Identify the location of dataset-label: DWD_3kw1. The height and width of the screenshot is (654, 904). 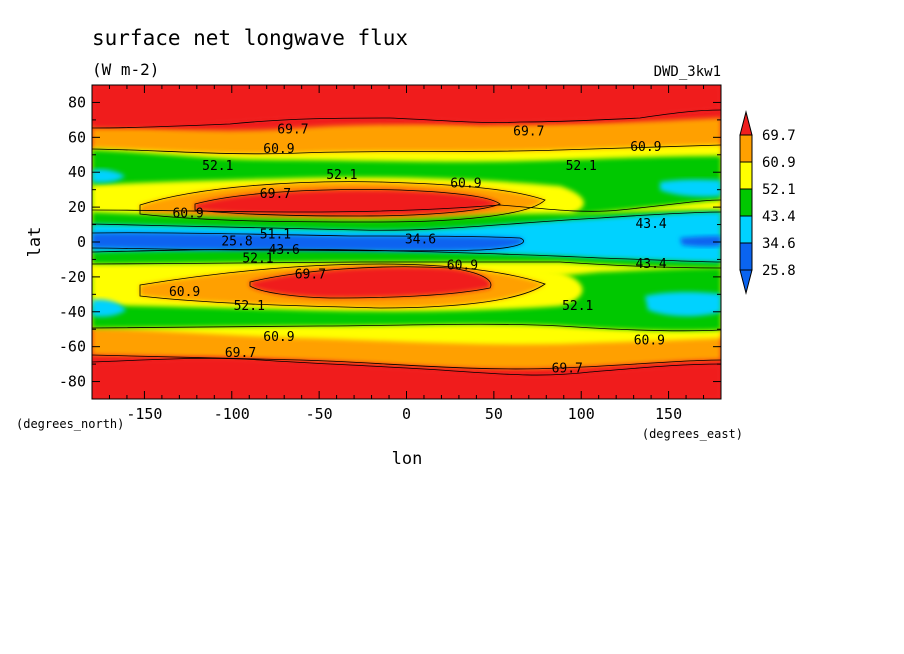
(687, 72).